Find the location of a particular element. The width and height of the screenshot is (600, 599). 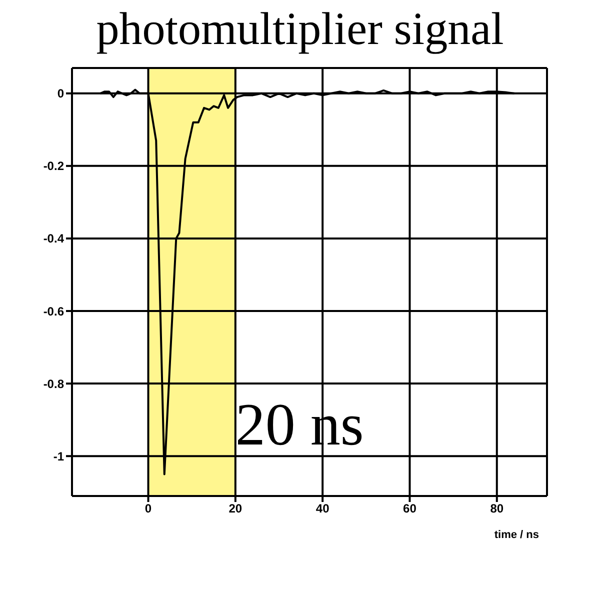

y-tick-label: -0.2 is located at coordinates (53, 166).